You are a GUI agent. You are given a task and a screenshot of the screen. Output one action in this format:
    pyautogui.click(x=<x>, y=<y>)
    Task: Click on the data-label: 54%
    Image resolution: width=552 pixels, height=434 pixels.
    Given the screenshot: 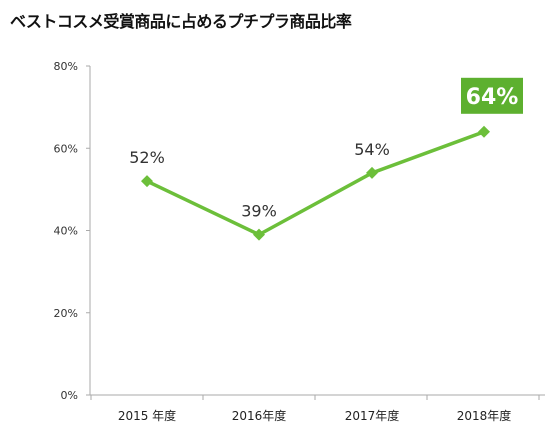 What is the action you would take?
    pyautogui.click(x=372, y=149)
    